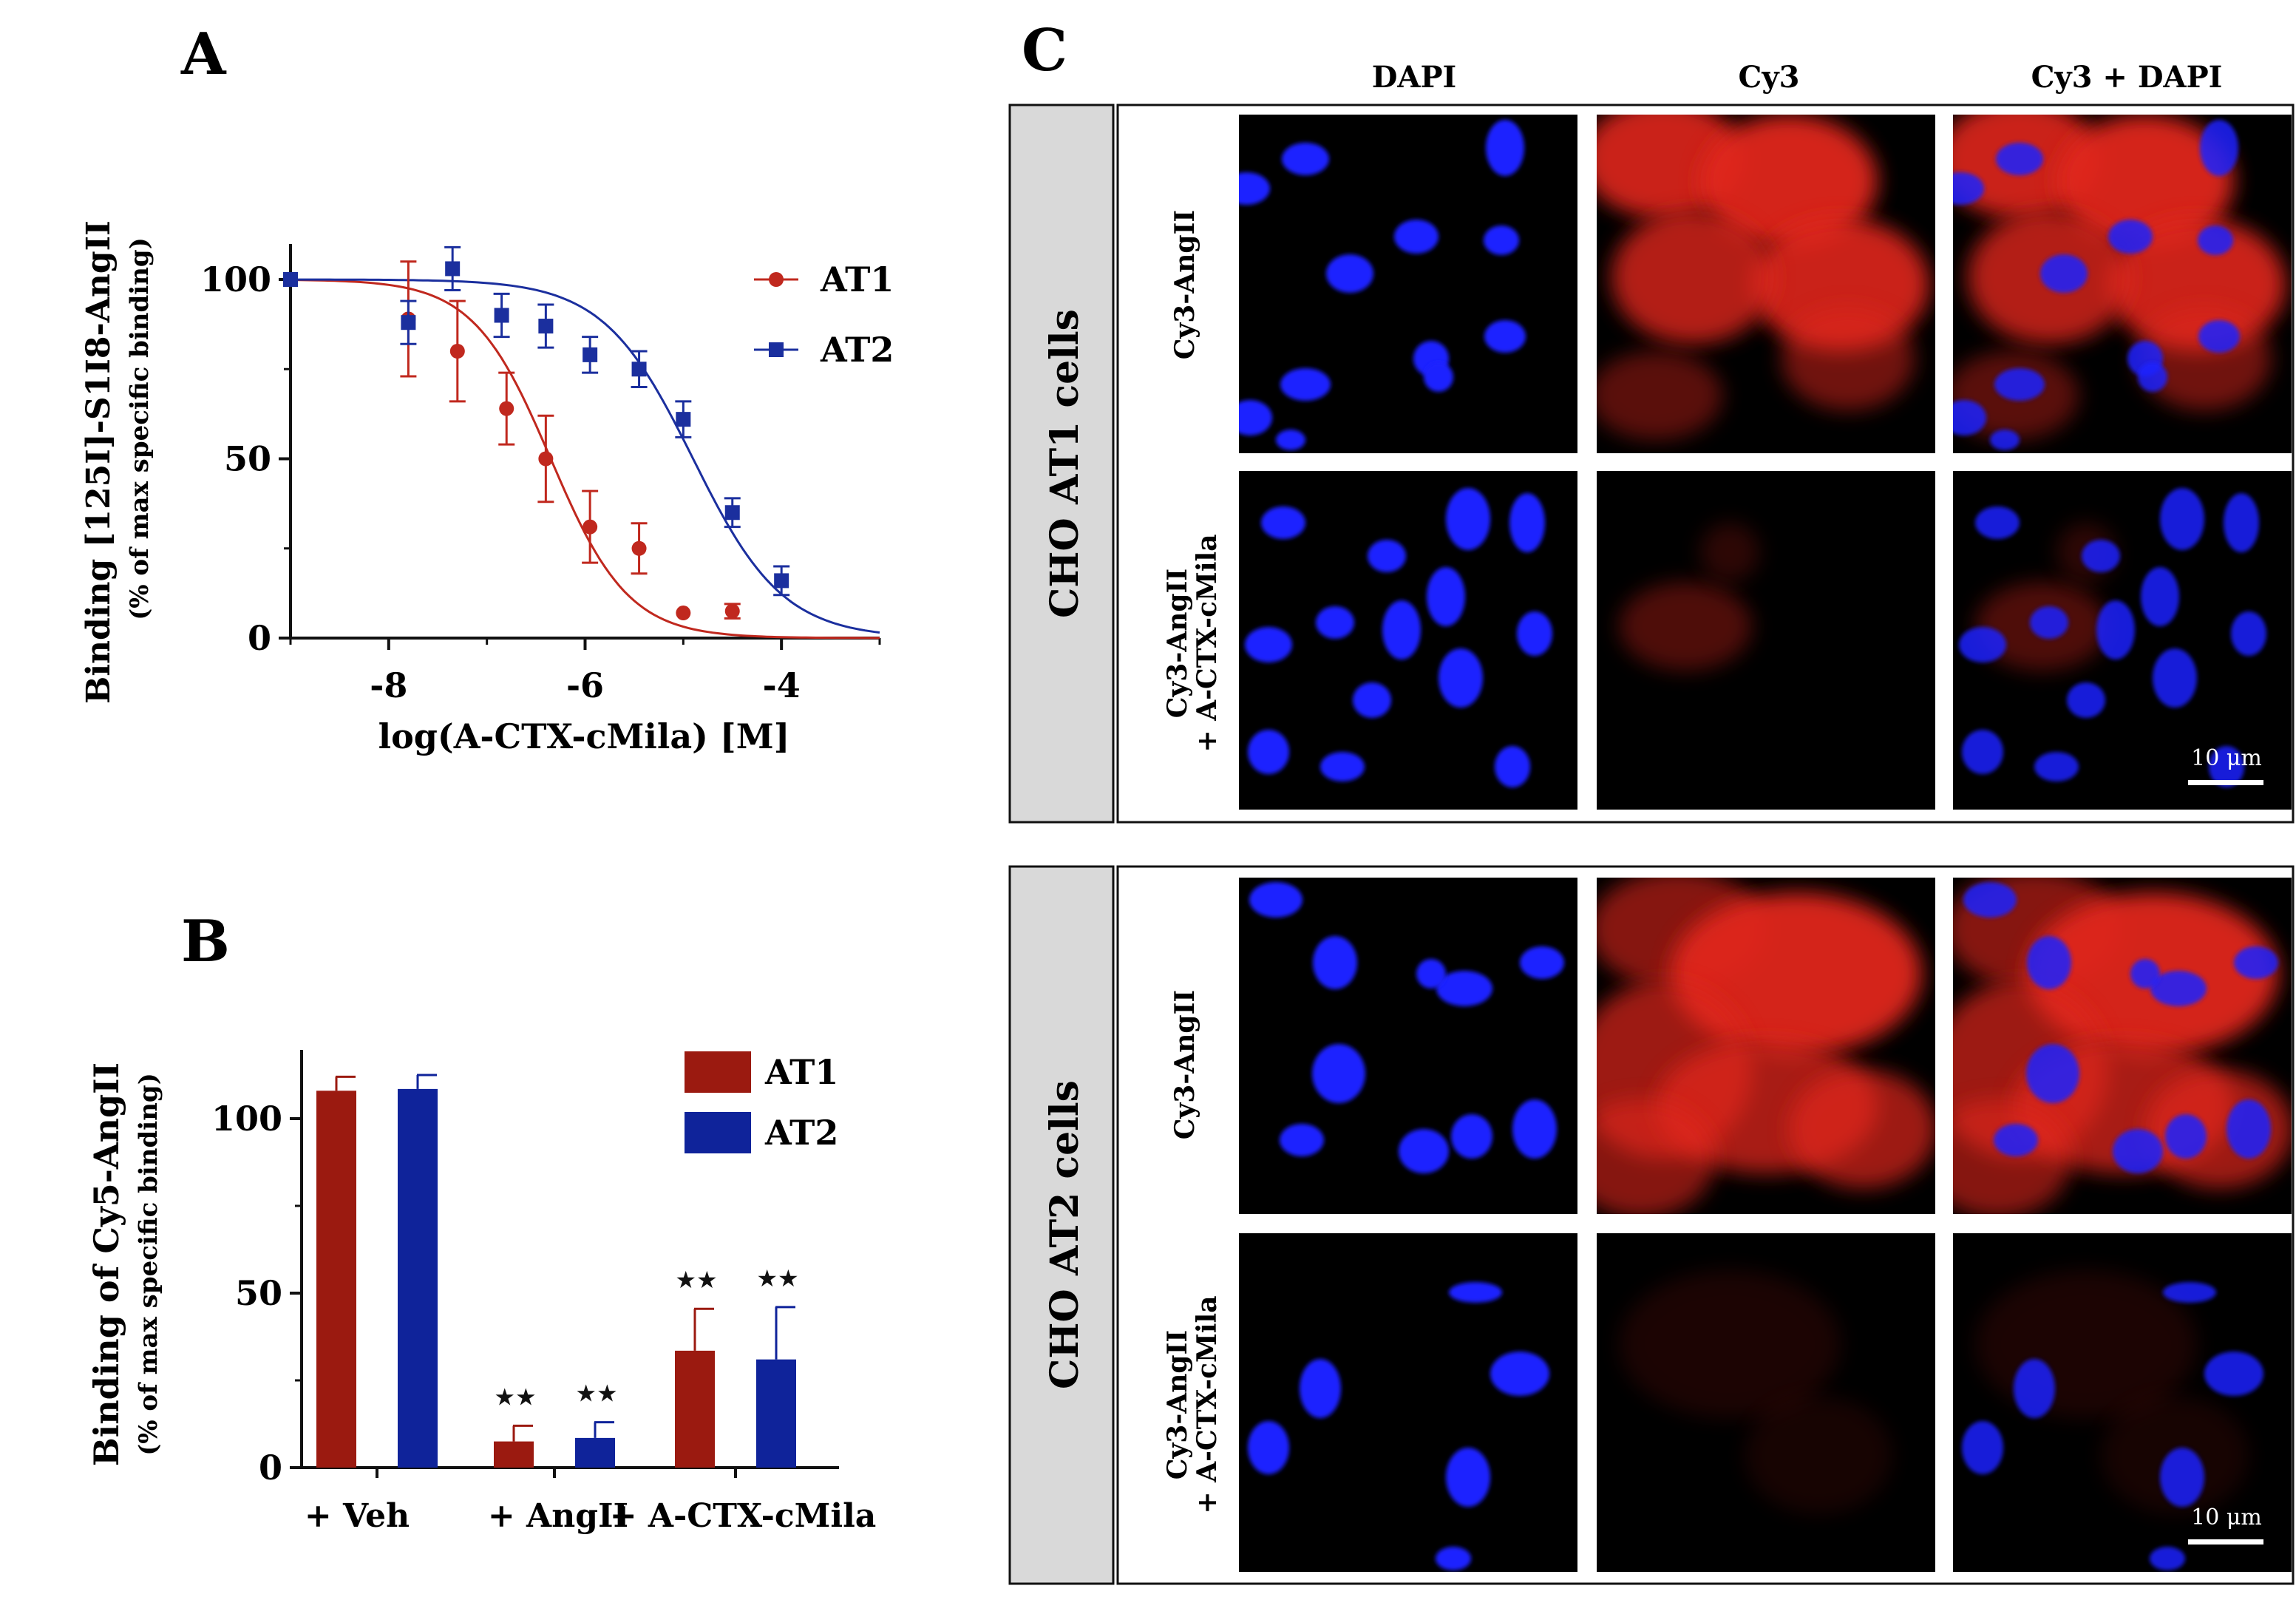 The height and width of the screenshot is (1597, 2296). Describe the element at coordinates (106, 1264) in the screenshot. I see `chart-b-ylabel: Binding of Cy5-AngII` at that location.